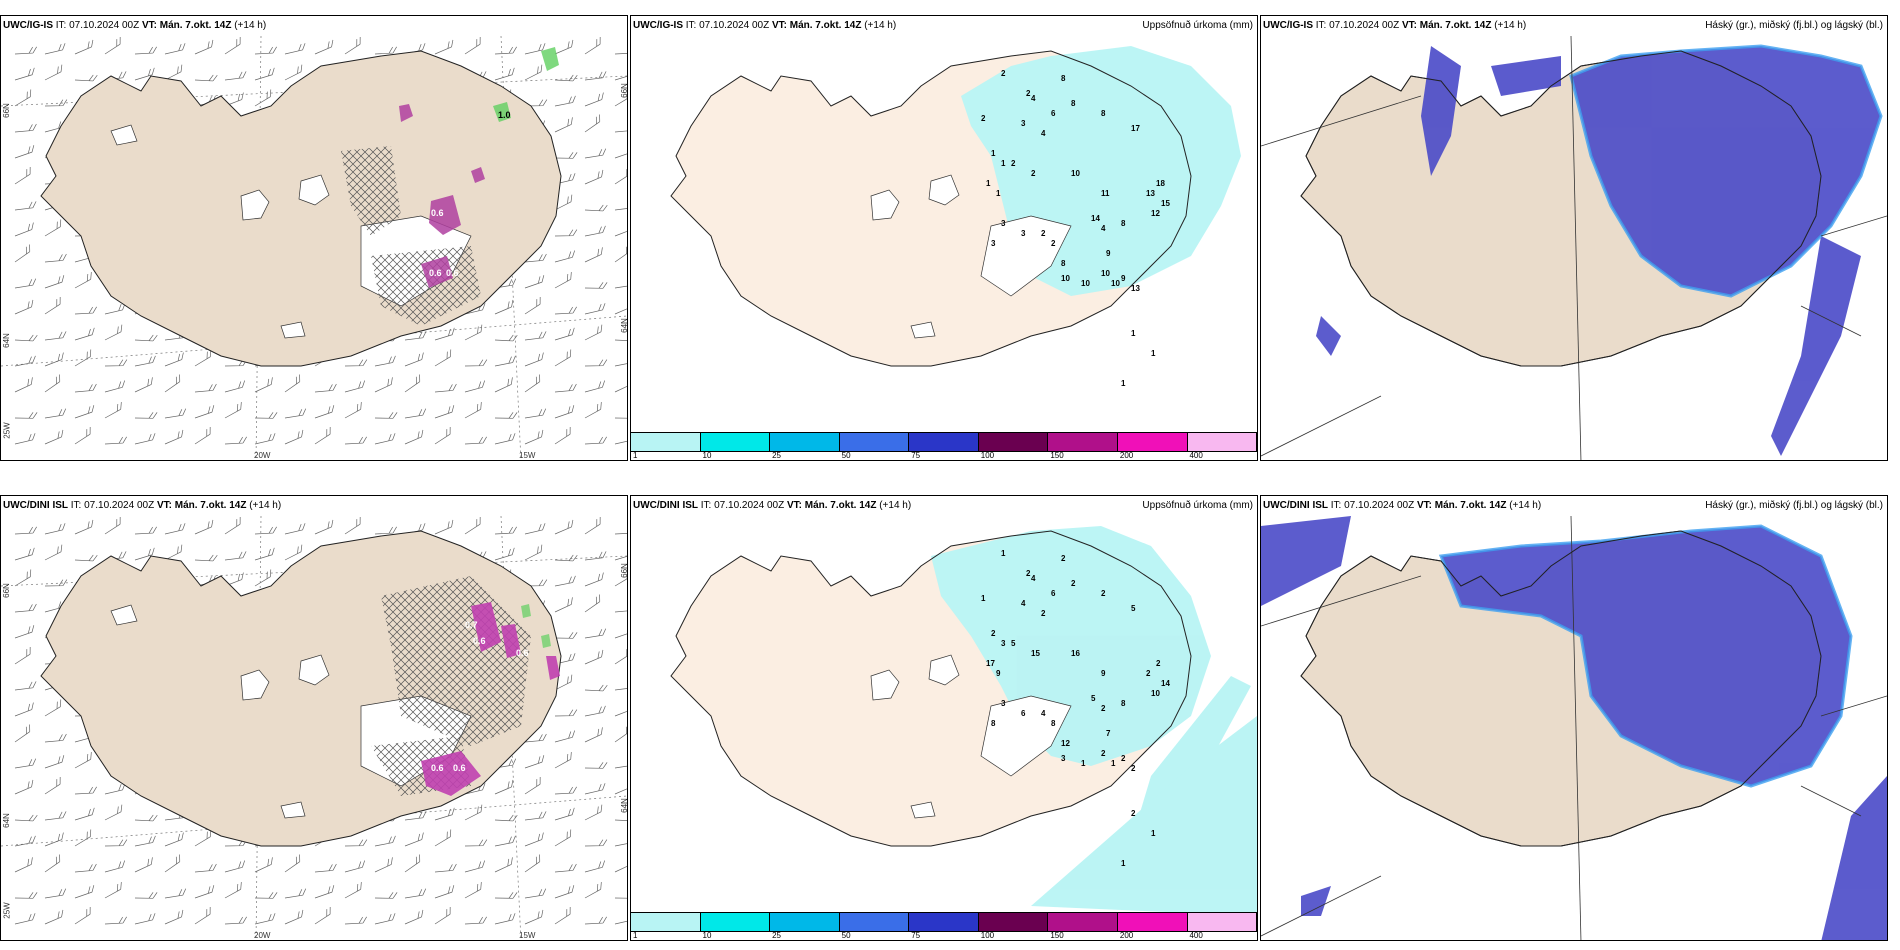 The image size is (1900, 950). Describe the element at coordinates (1135, 288) in the screenshot. I see `precip-value: 13` at that location.